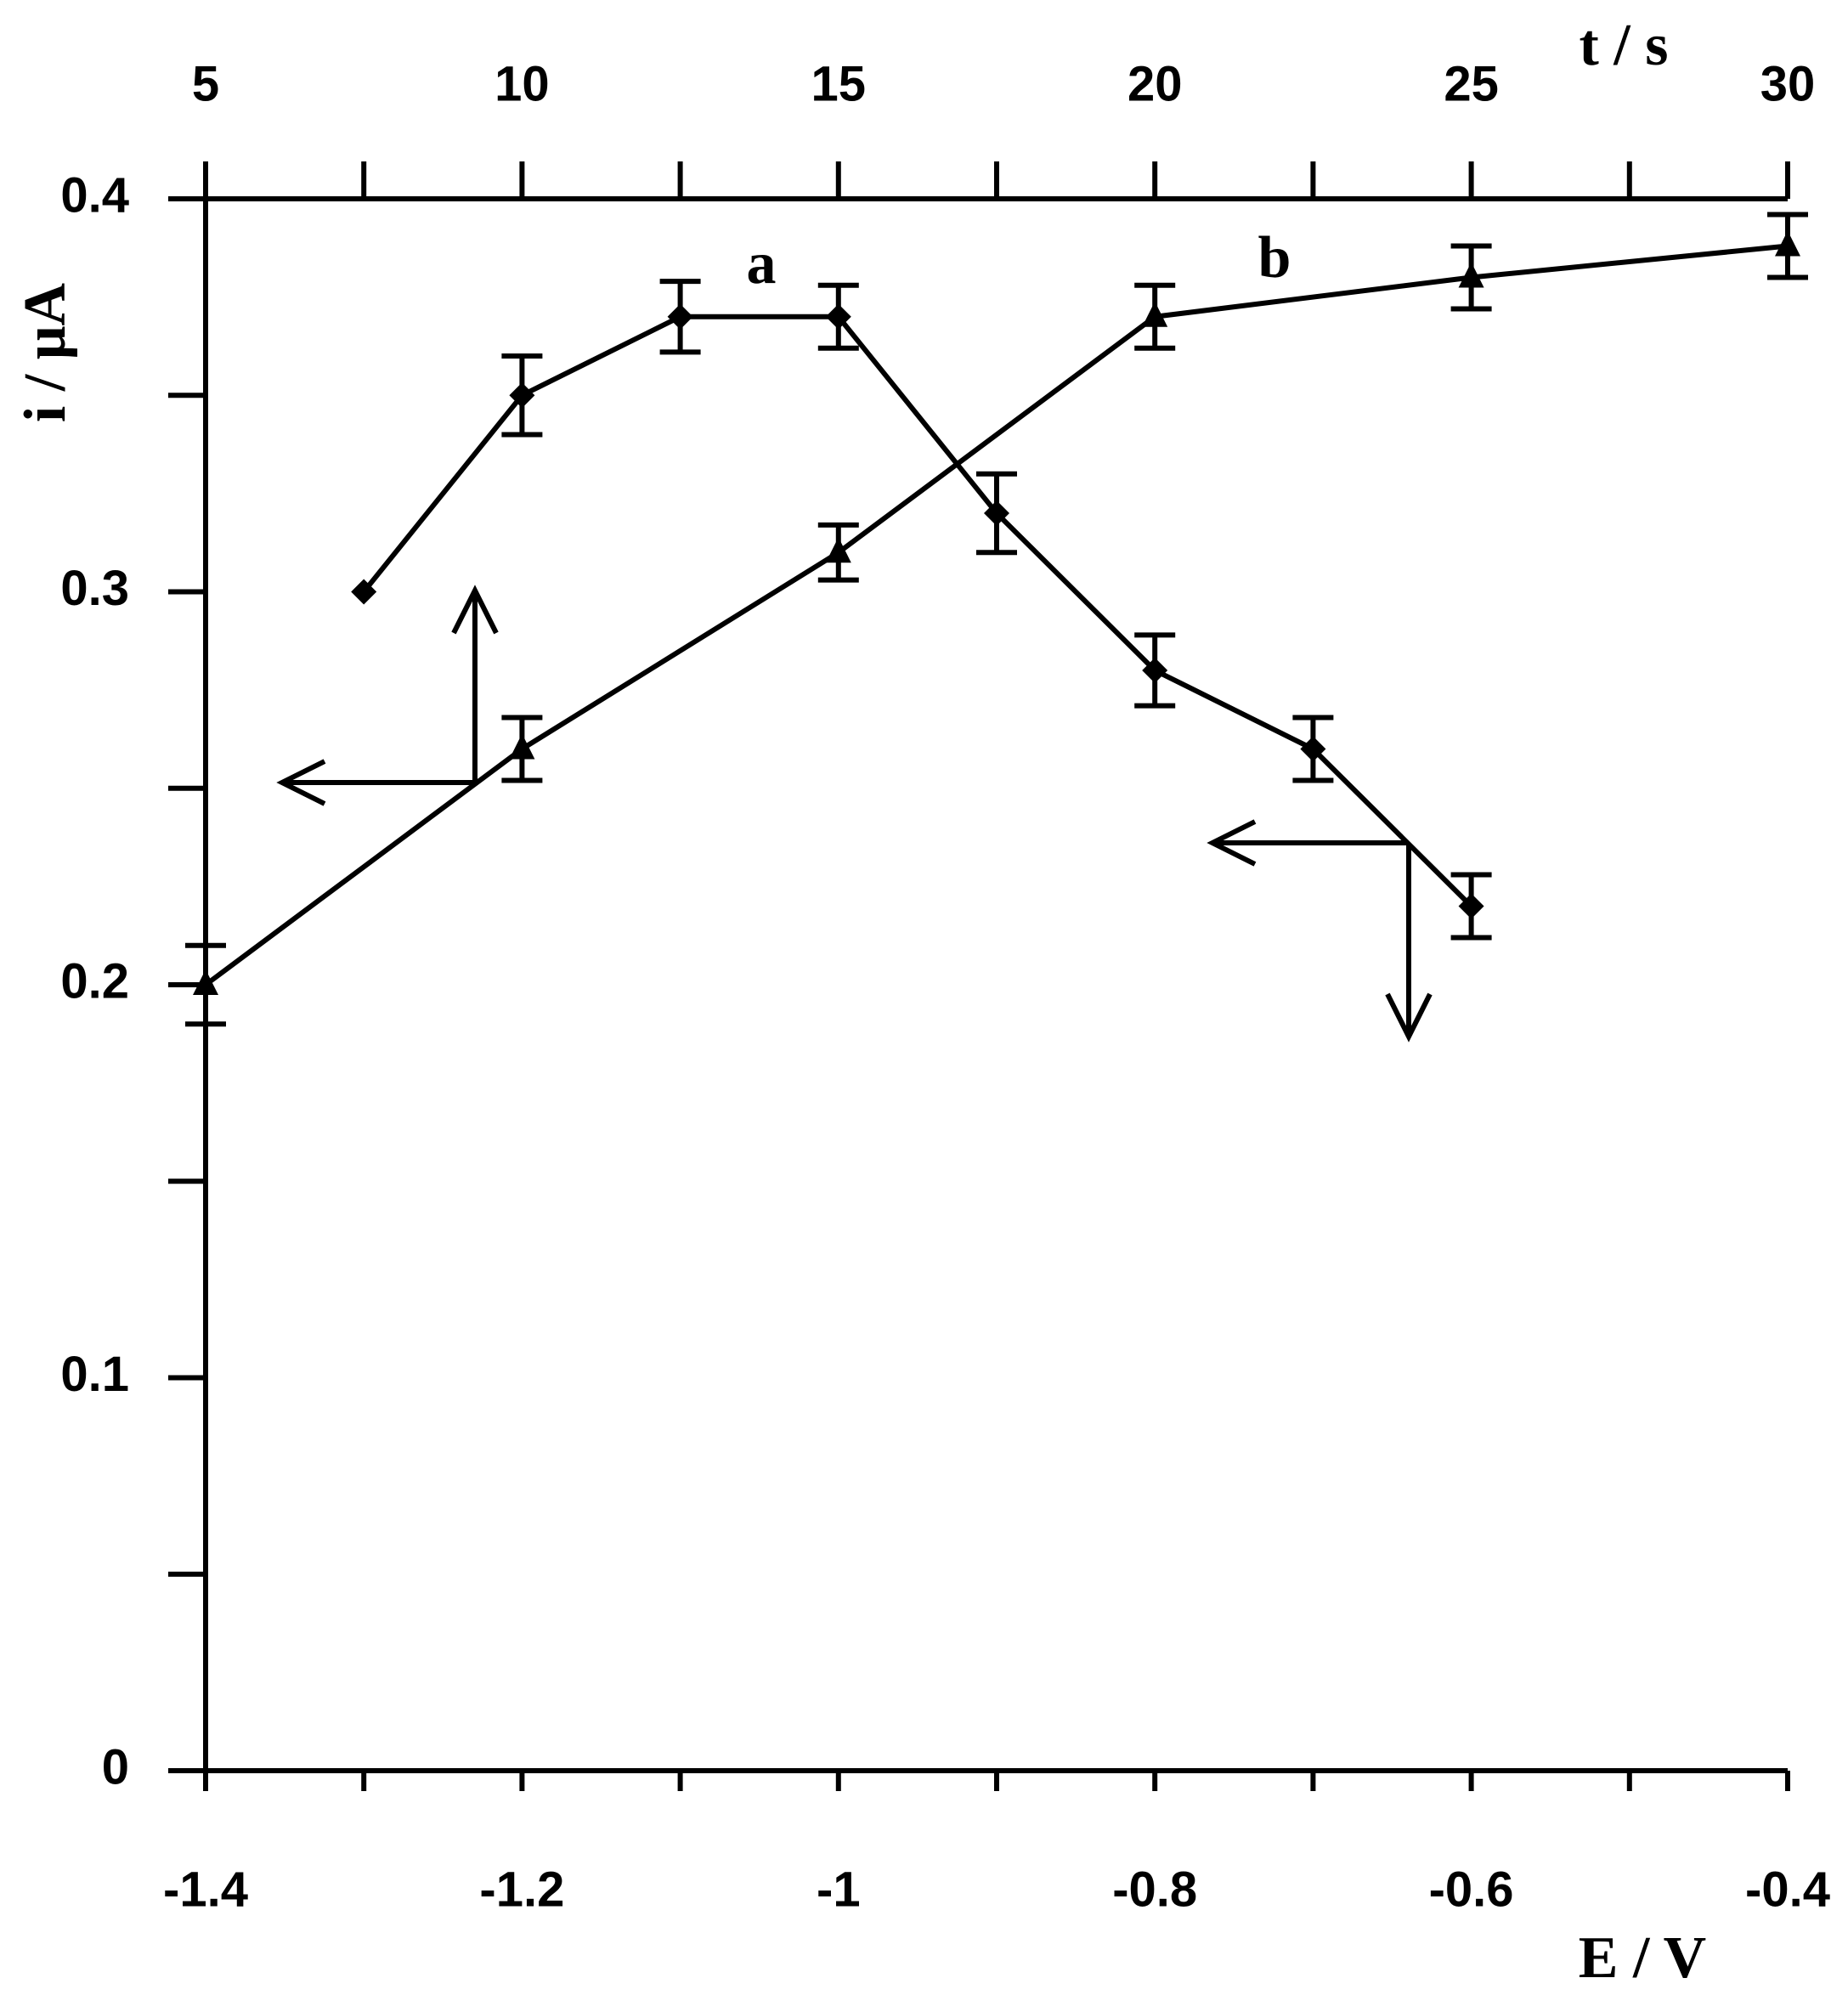 This screenshot has height=1995, width=1848. Describe the element at coordinates (522, 83) in the screenshot. I see `x2-tick-label: 10` at that location.